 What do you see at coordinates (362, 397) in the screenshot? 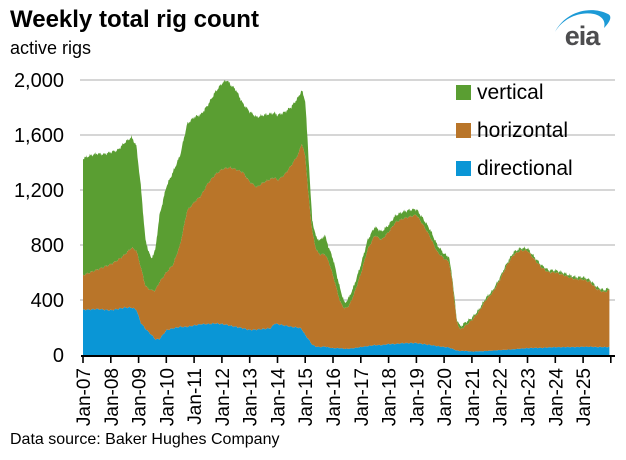
I see `x-tick-label: Jan-17` at bounding box center [362, 397].